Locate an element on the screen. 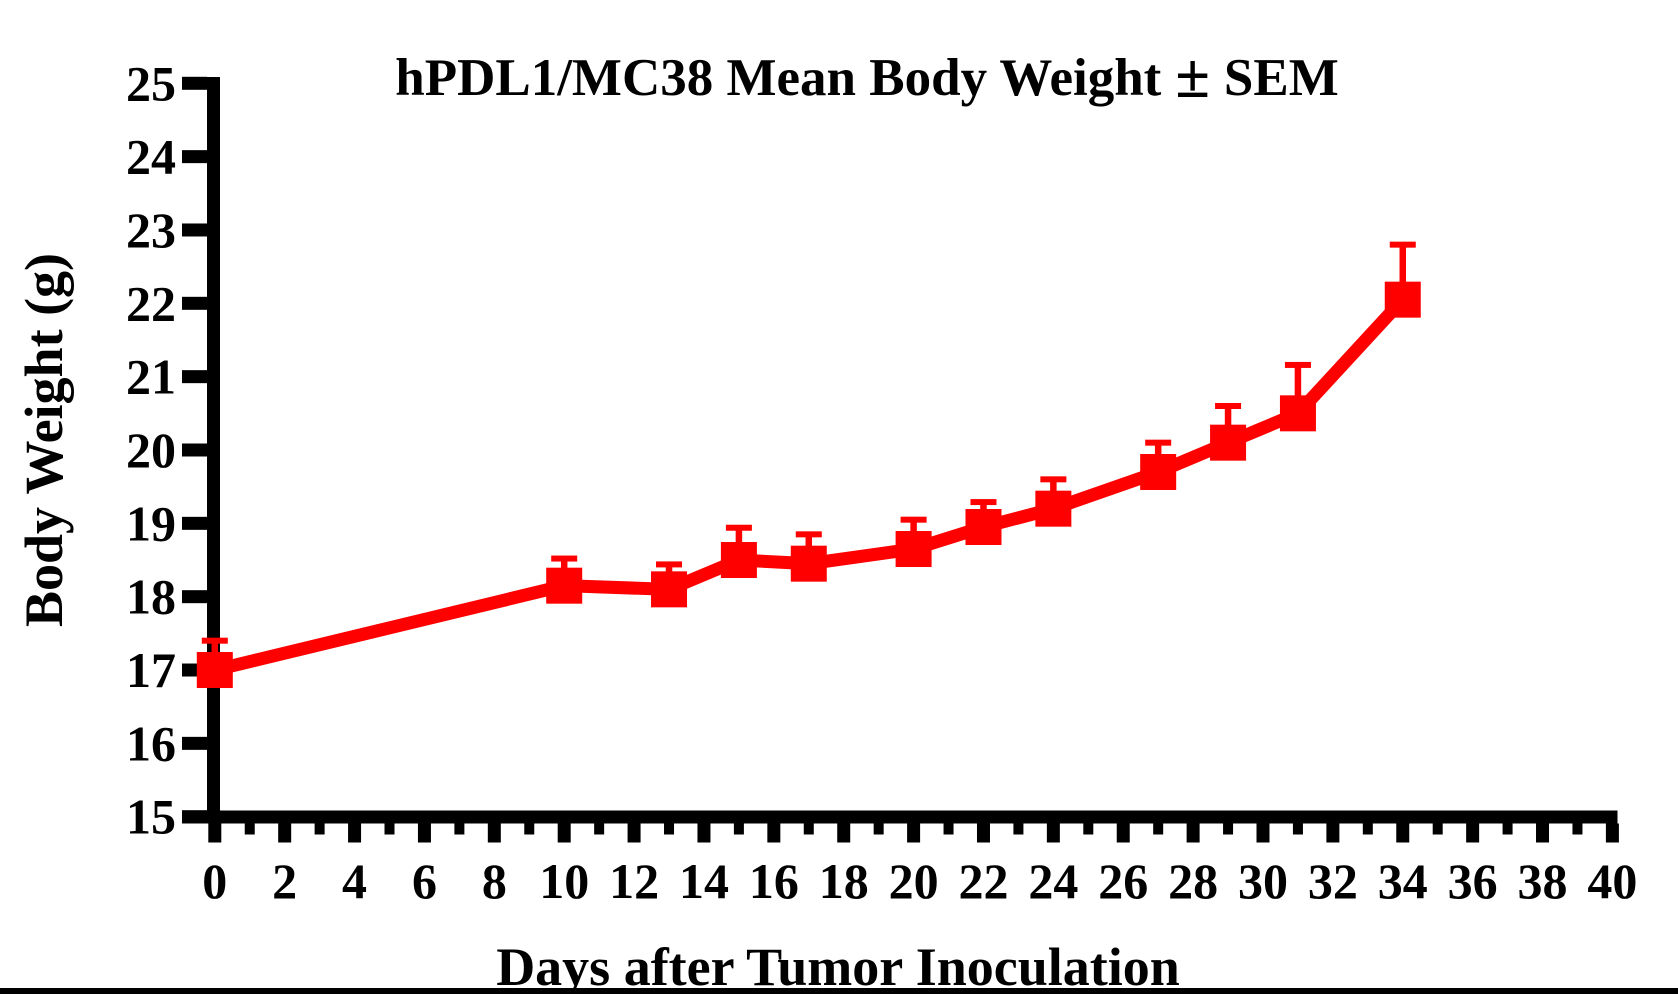 This screenshot has width=1678, height=994. y-axis-title: Body Weight (g) is located at coordinates (44, 440).